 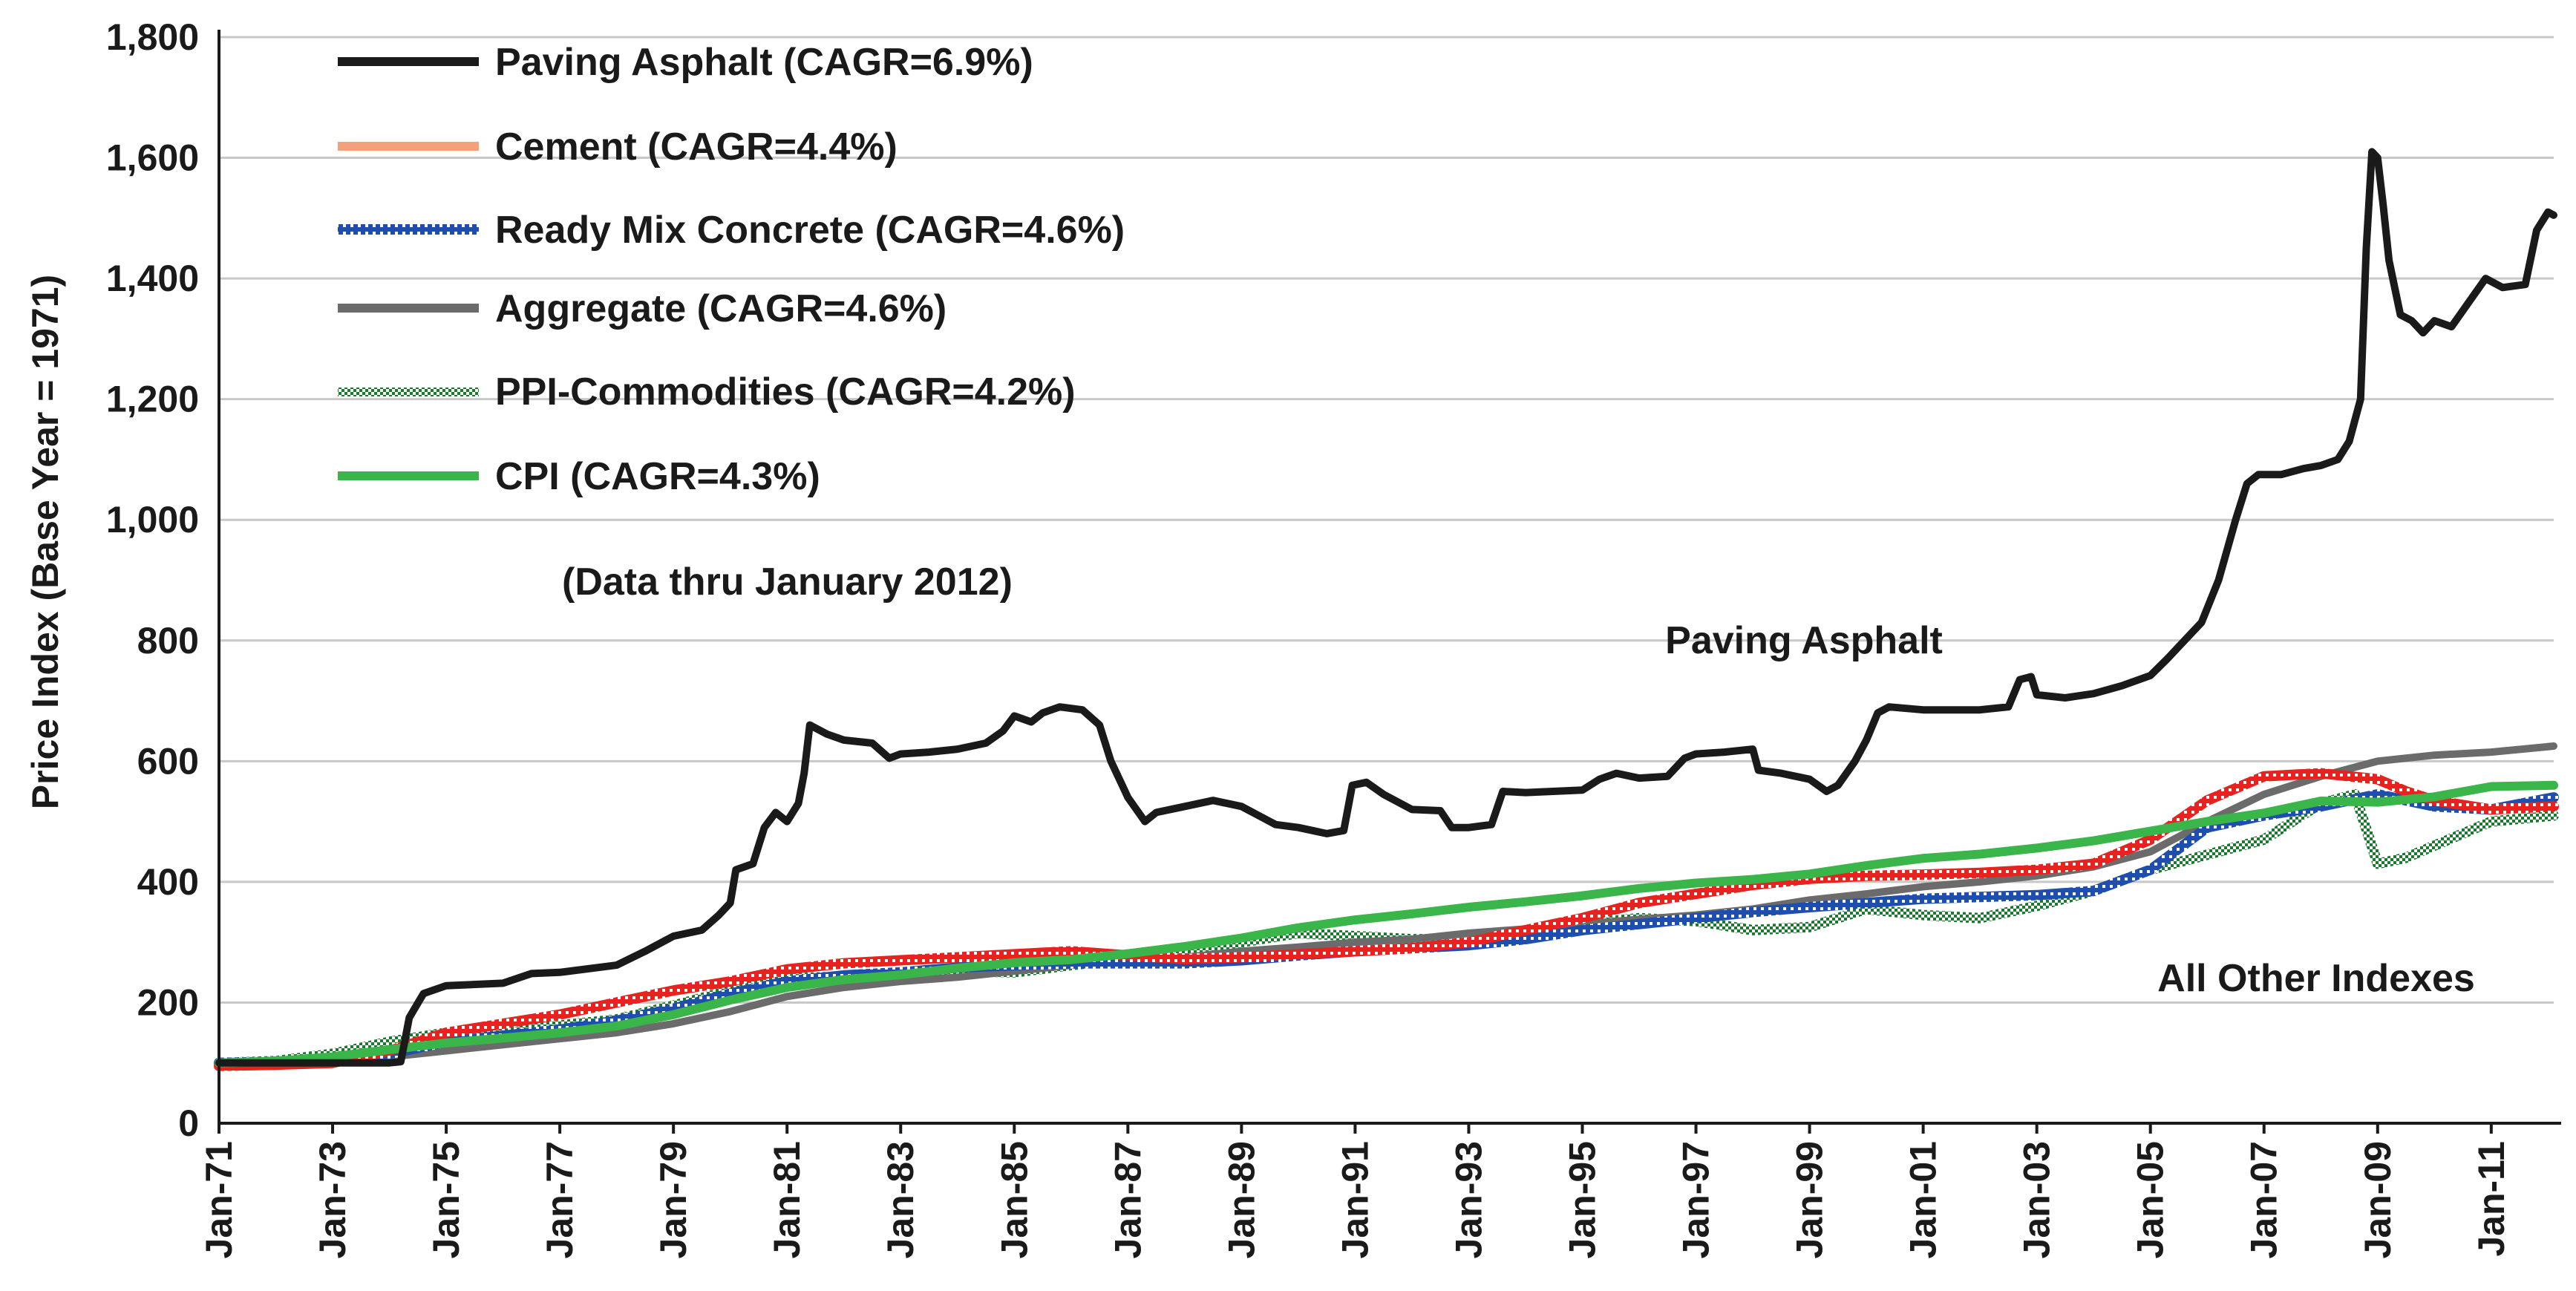 I want to click on x-tick-label: Jan-93, so click(x=1468, y=1199).